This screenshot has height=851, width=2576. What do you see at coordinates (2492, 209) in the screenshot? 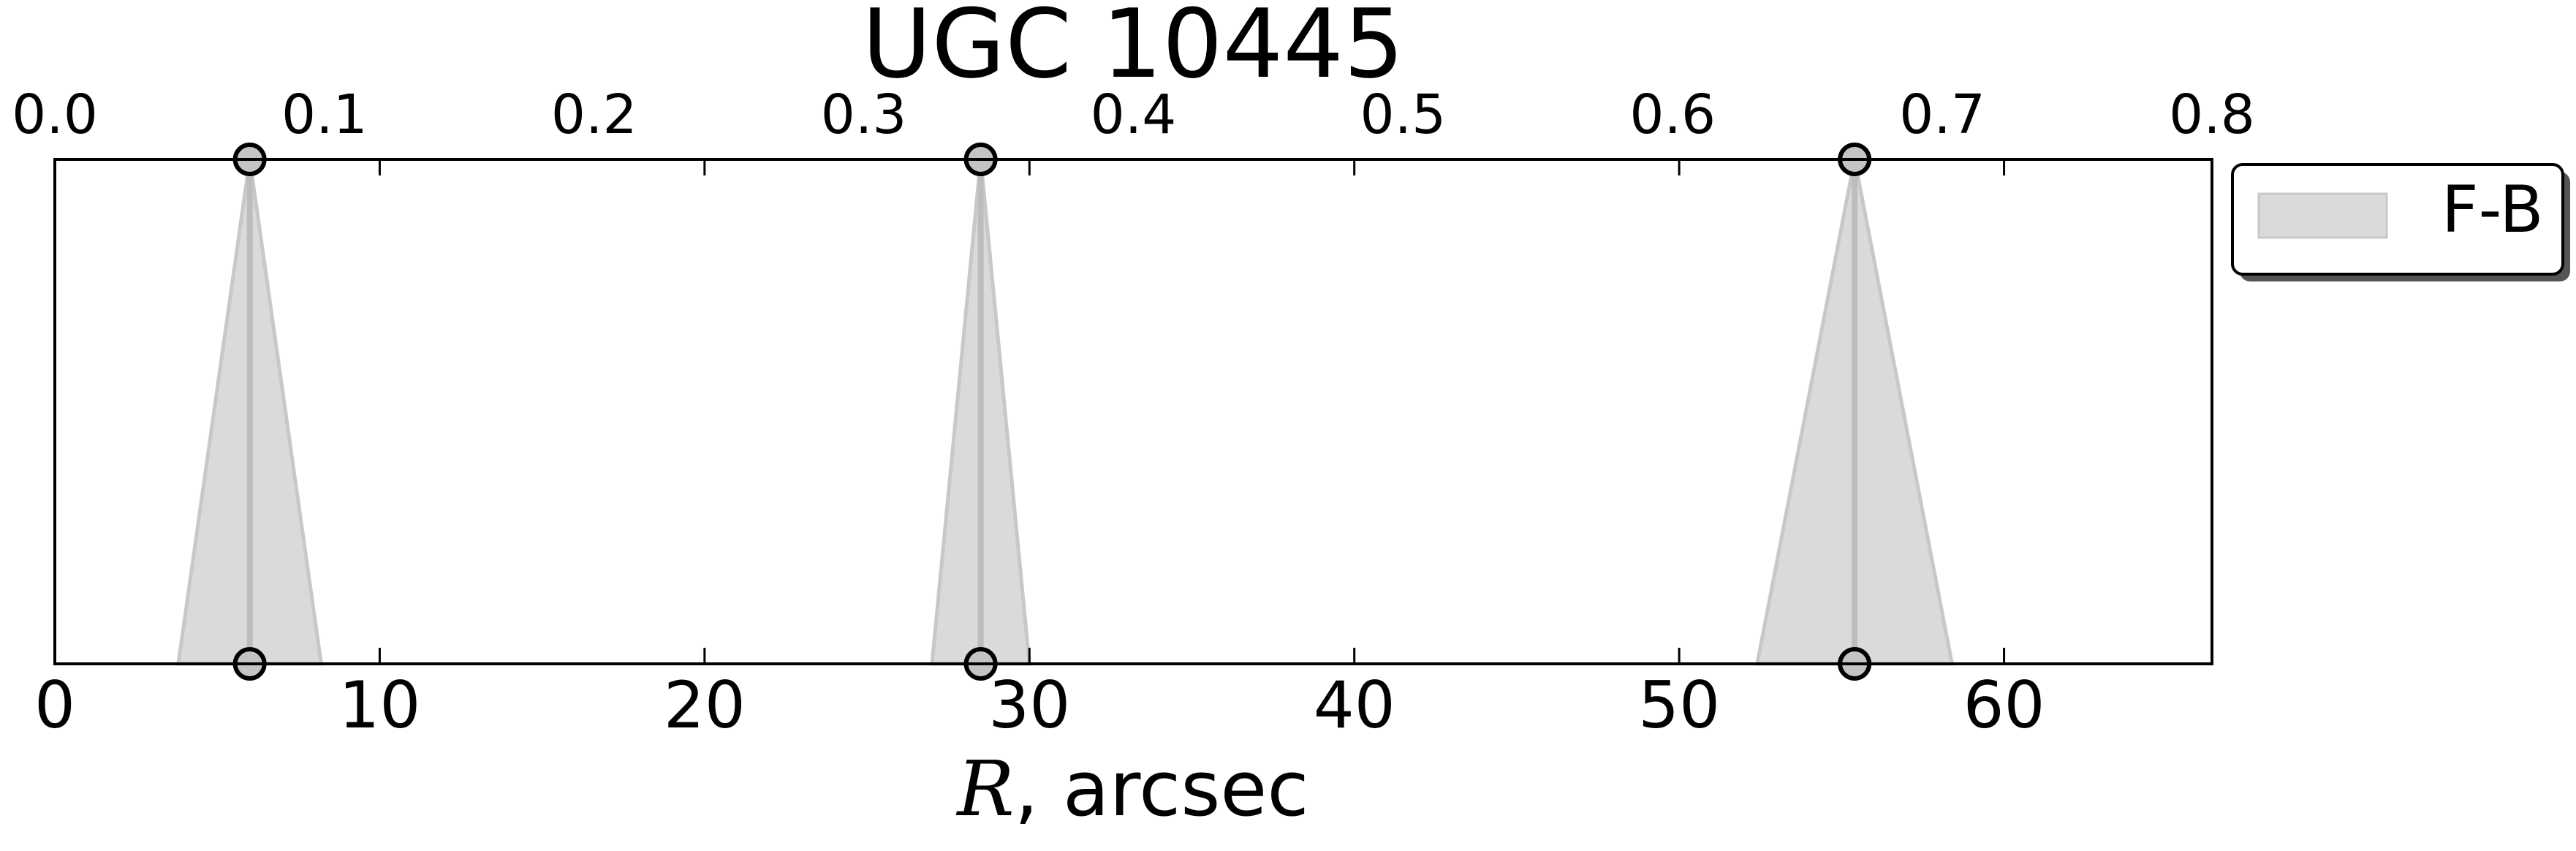
I see `legend-label: F-B` at bounding box center [2492, 209].